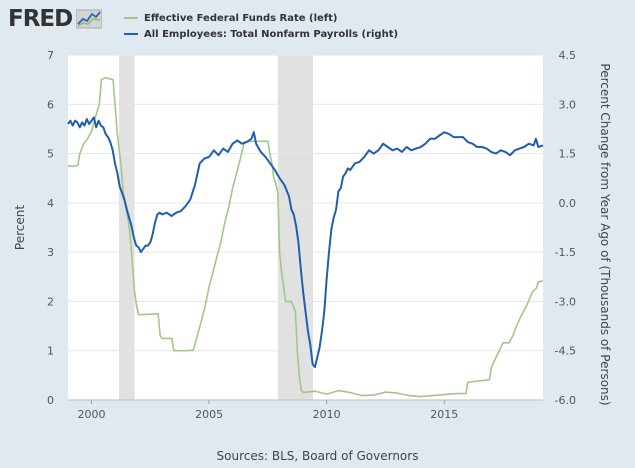  Describe the element at coordinates (241, 18) in the screenshot. I see `legend-label-fed-funds: Effective Federal Funds Rate (left)` at that location.